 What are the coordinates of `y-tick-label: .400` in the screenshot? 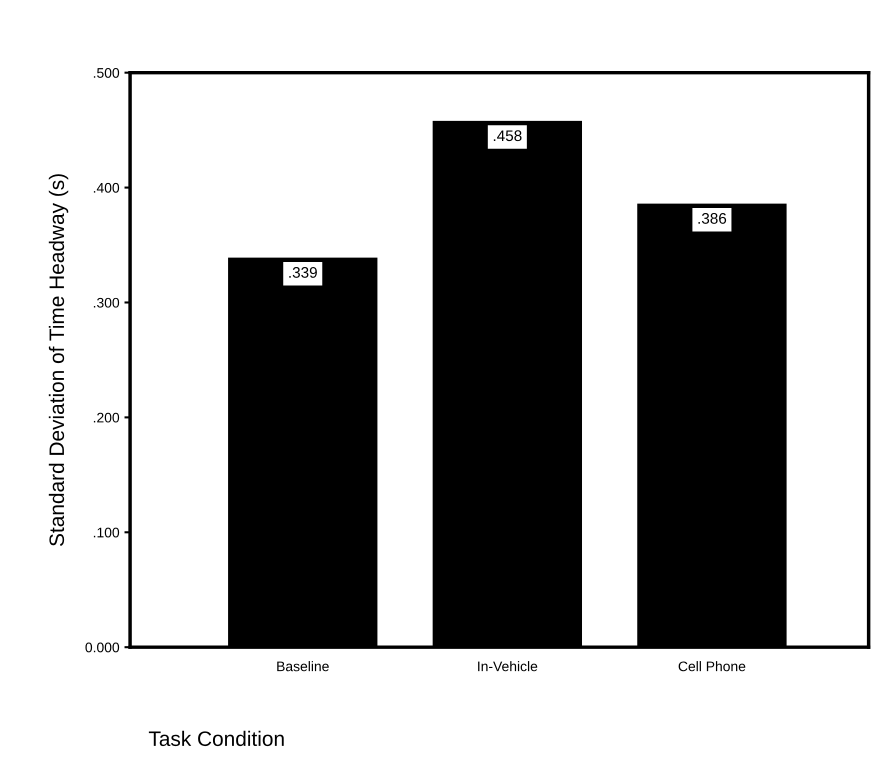 It's located at (107, 187).